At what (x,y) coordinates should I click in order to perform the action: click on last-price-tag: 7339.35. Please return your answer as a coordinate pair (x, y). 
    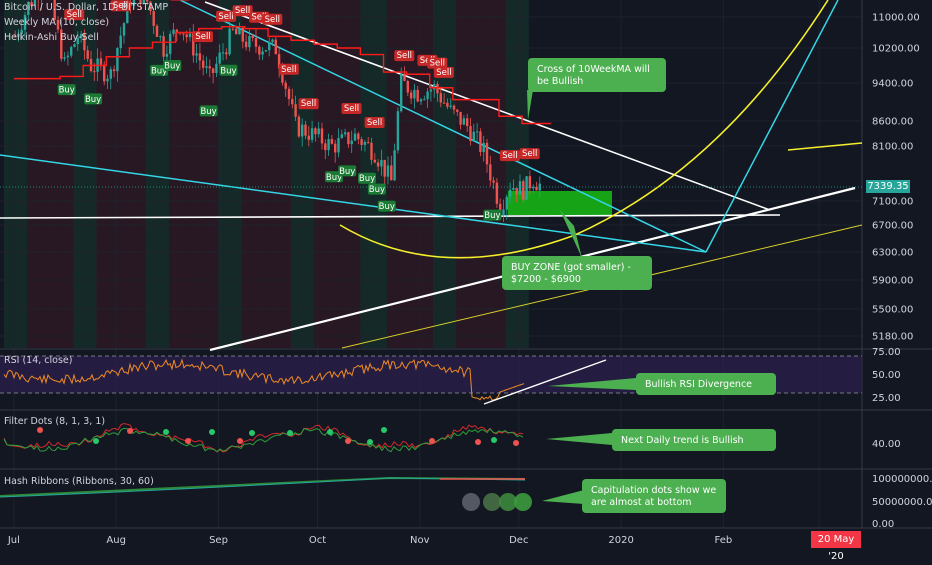
    Looking at the image, I should click on (888, 186).